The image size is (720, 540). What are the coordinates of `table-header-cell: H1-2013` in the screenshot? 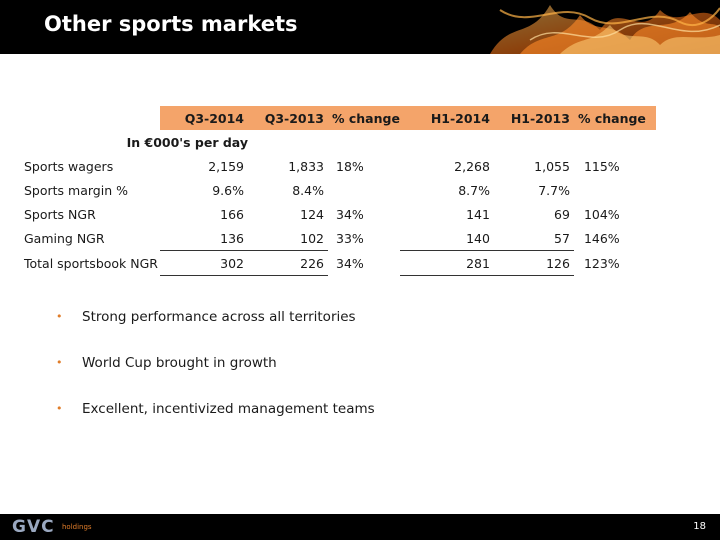 It's located at (533, 118).